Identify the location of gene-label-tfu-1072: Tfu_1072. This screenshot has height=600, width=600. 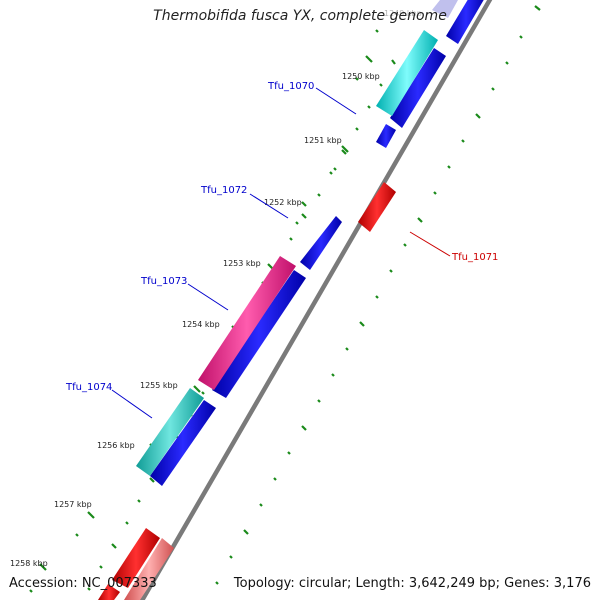
(223, 190).